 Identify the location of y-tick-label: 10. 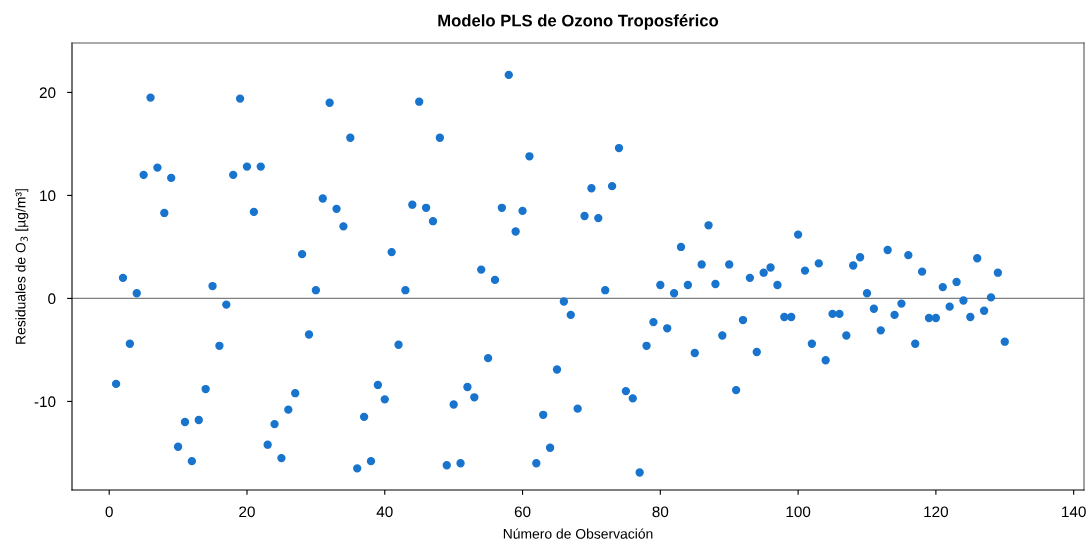
(48, 196).